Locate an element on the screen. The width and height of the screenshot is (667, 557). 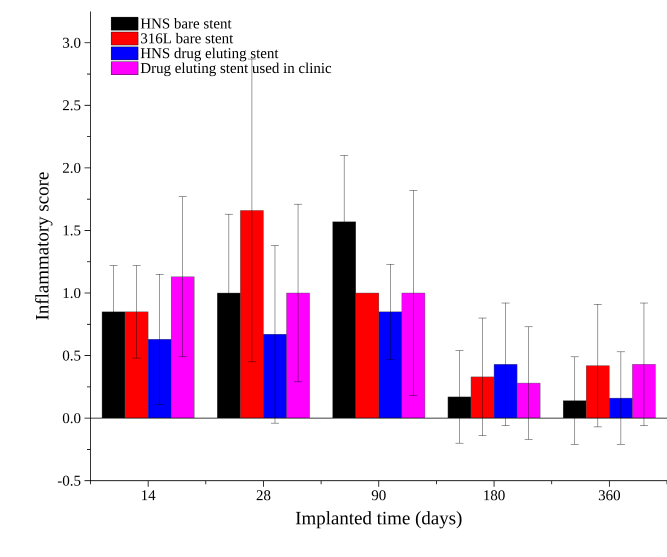
legend-label: HNS bare stent is located at coordinates (186, 23).